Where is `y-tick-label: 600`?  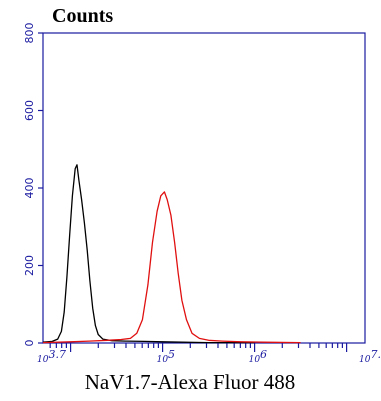 y-tick-label: 600 is located at coordinates (29, 110).